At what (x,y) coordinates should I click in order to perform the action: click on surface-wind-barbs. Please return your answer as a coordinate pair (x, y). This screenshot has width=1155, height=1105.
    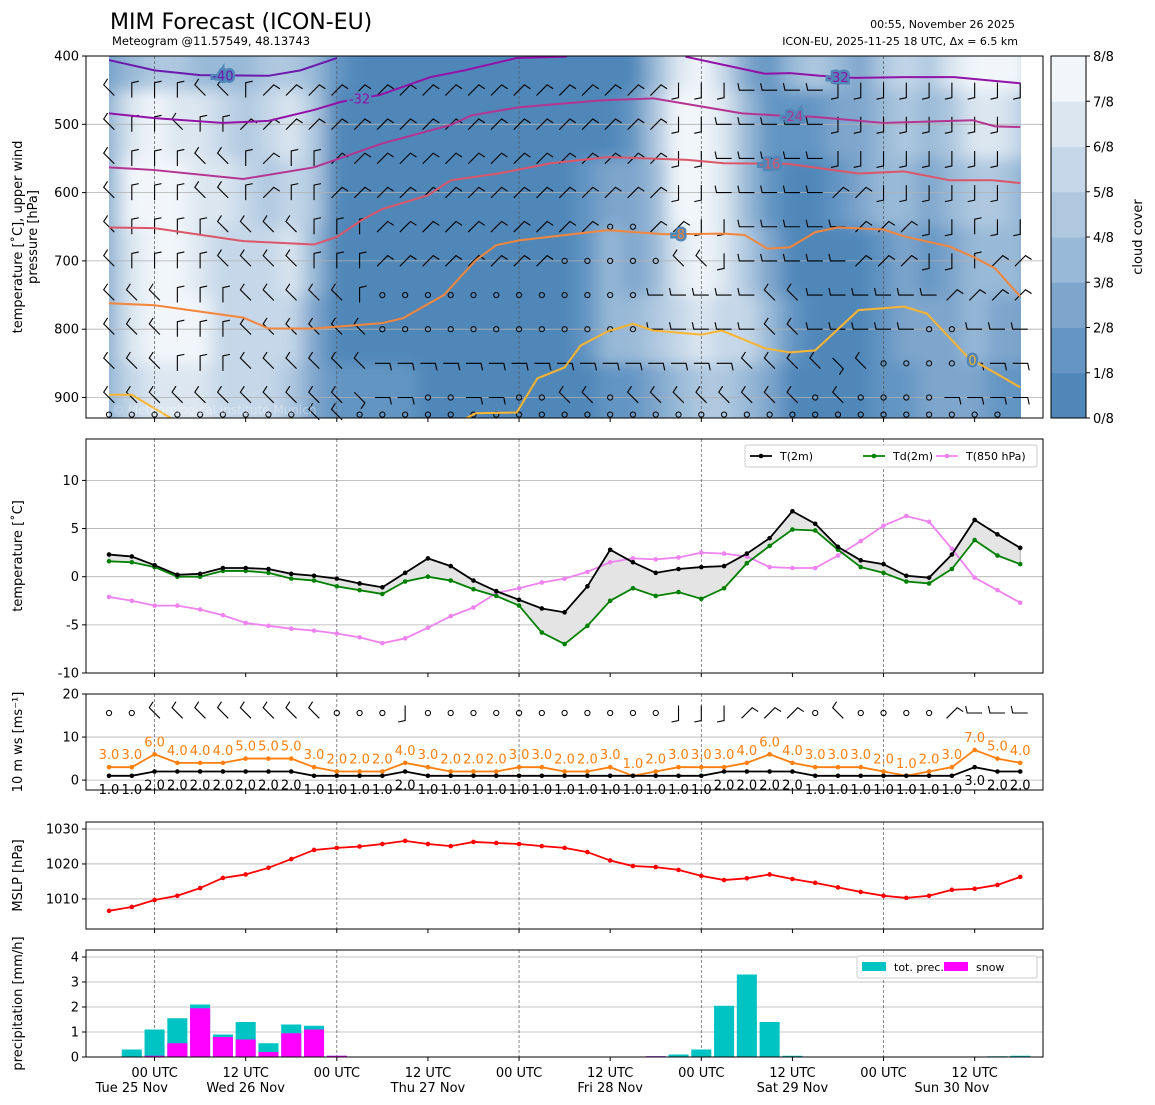
    Looking at the image, I should click on (566, 712).